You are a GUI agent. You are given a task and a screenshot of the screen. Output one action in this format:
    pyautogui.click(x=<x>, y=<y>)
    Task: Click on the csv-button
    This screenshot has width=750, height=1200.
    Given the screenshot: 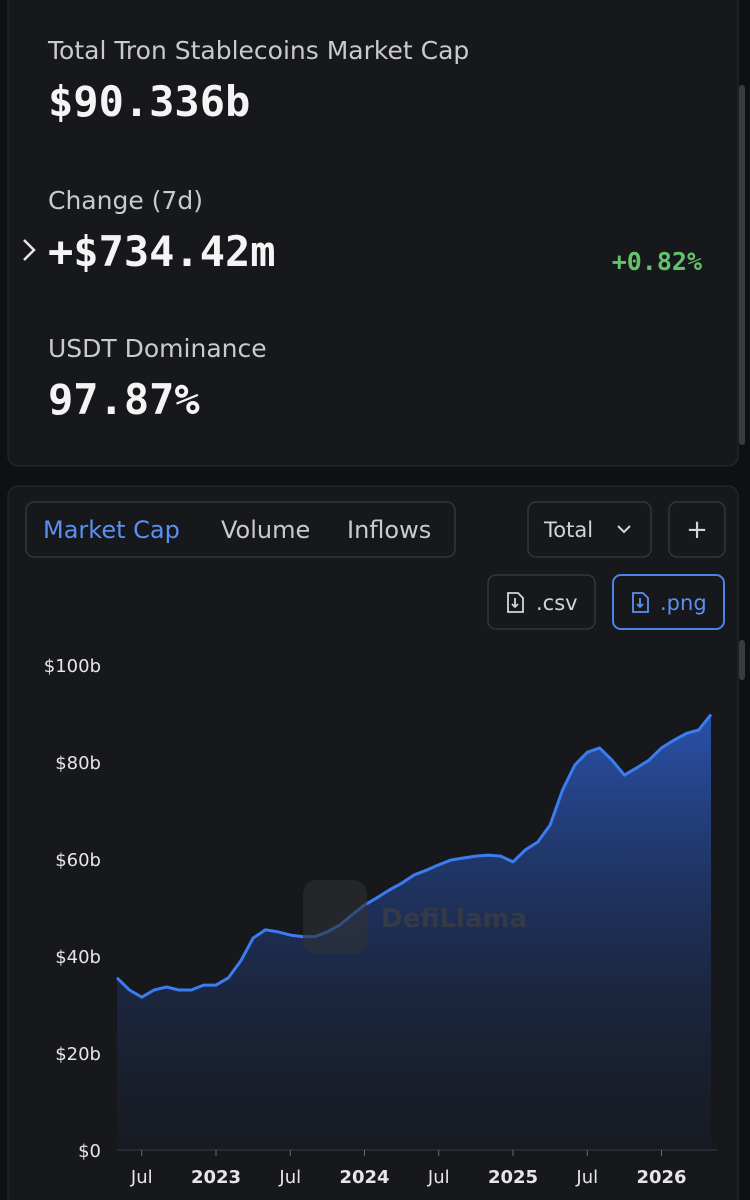 What is the action you would take?
    pyautogui.click(x=541, y=602)
    